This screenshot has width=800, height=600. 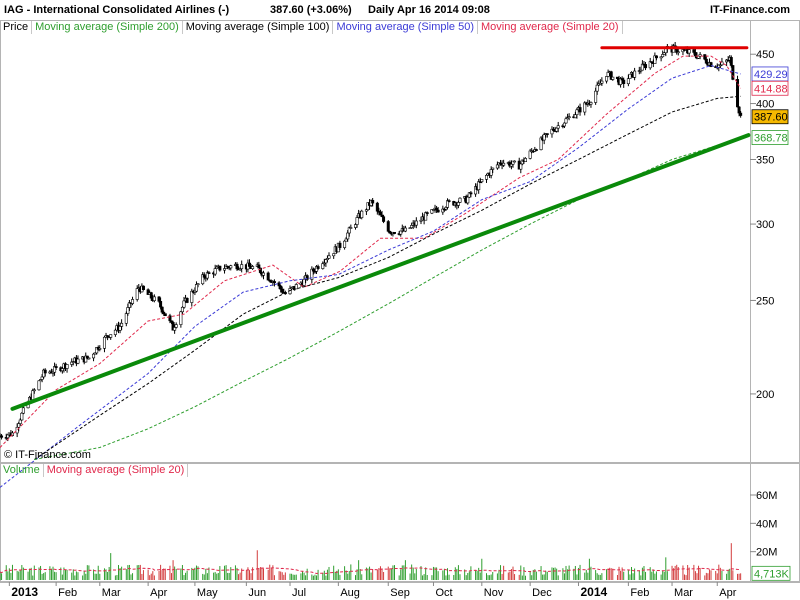 I want to click on legend-volume-ma20: Moving average (Simple 20), so click(x=116, y=470).